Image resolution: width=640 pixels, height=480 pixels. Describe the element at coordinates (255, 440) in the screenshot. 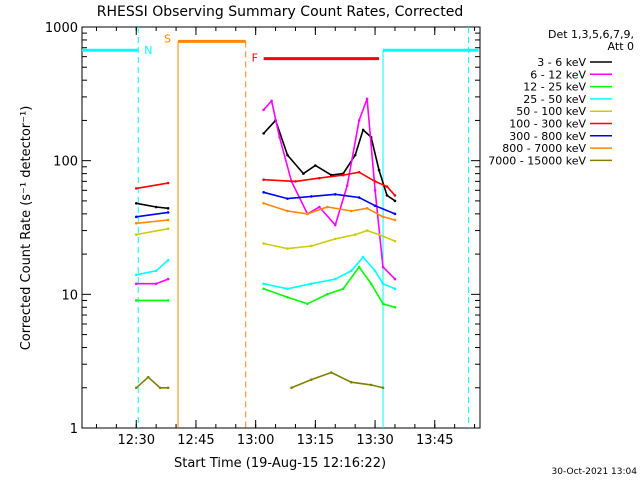

I see `x-tick-label: 13:00` at that location.